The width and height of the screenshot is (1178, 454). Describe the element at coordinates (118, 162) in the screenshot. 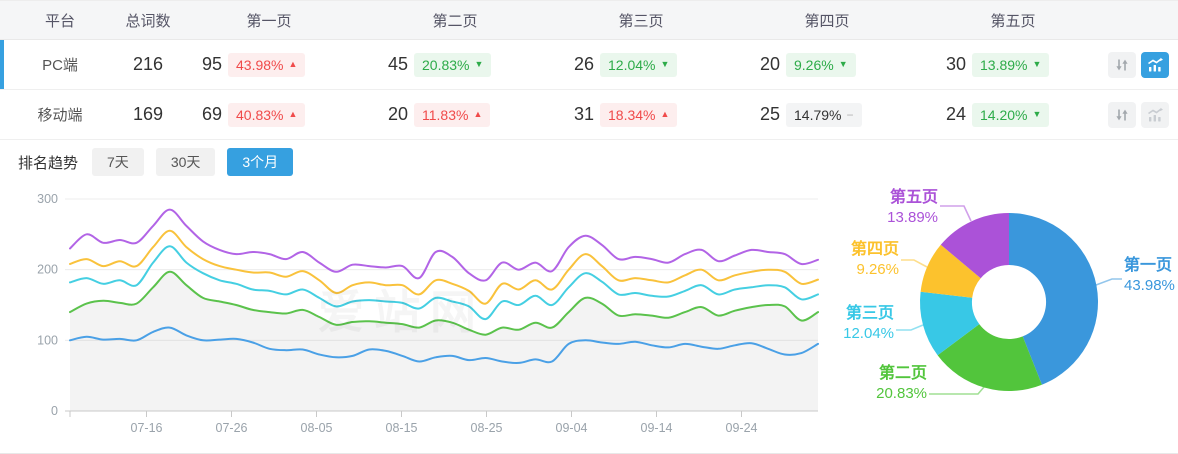

I see `tab-7-days: 7天` at that location.